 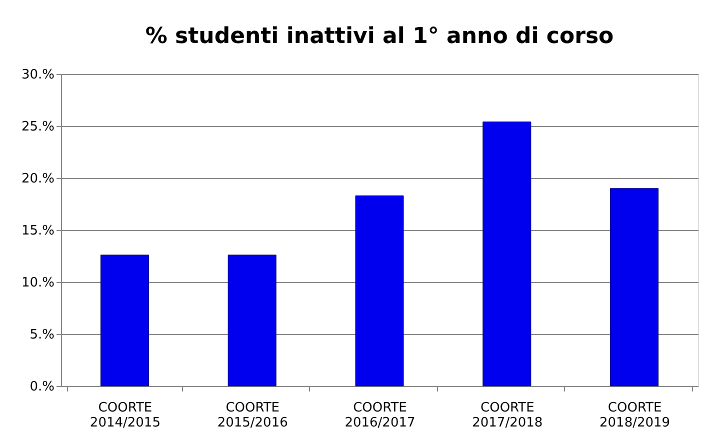 I want to click on y-tick-label: 10.%, so click(x=37, y=283).